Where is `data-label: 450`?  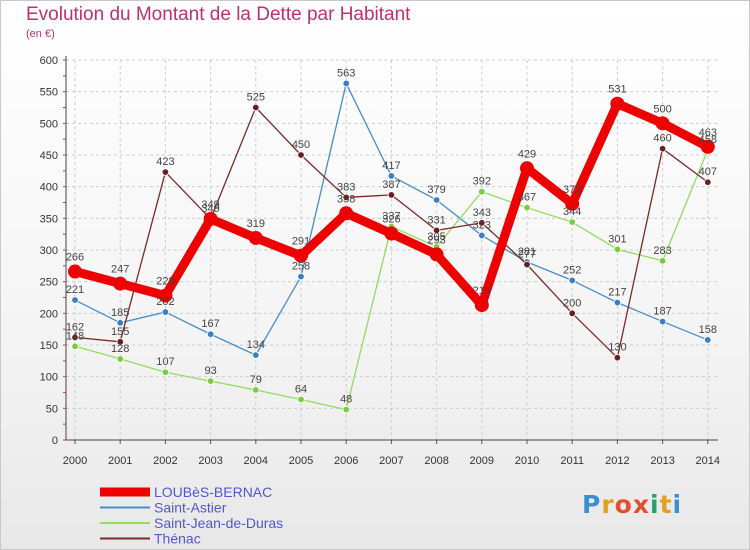
data-label: 450 is located at coordinates (301, 145).